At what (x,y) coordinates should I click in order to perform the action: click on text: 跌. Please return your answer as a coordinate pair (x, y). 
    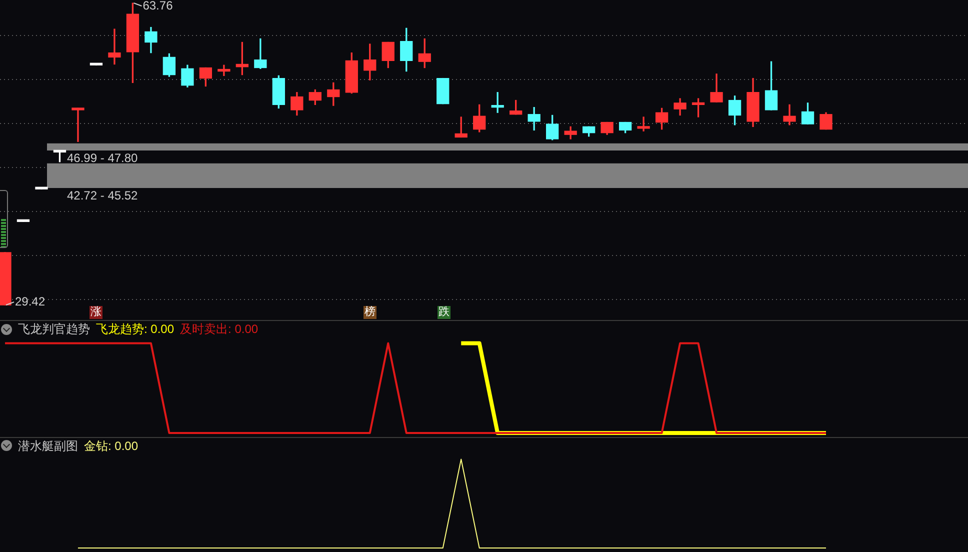
    Looking at the image, I should click on (444, 312).